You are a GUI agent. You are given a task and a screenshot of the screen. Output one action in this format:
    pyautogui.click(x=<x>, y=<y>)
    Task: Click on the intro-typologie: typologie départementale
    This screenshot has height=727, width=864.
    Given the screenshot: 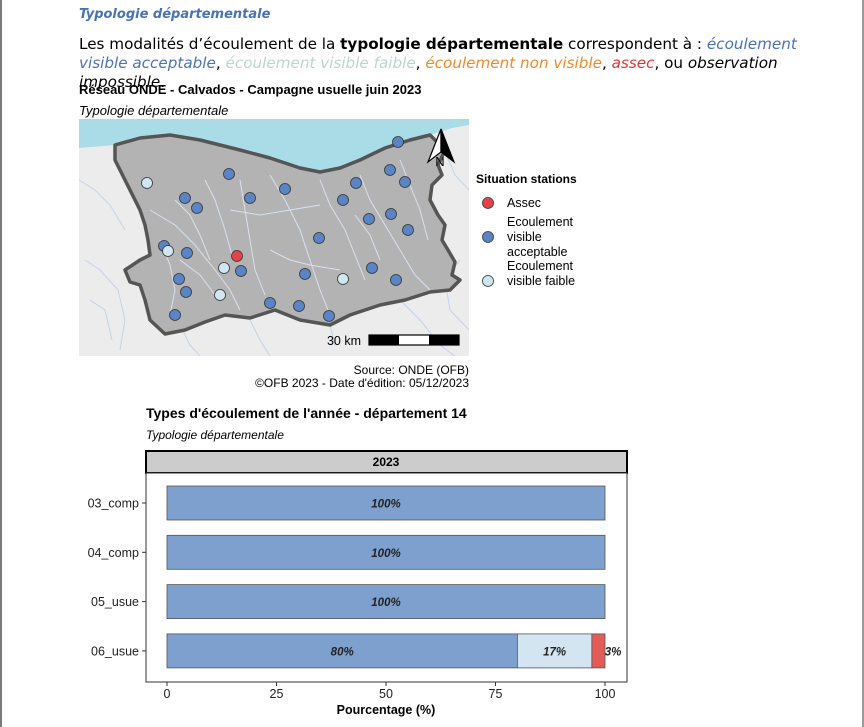 What is the action you would take?
    pyautogui.click(x=452, y=44)
    